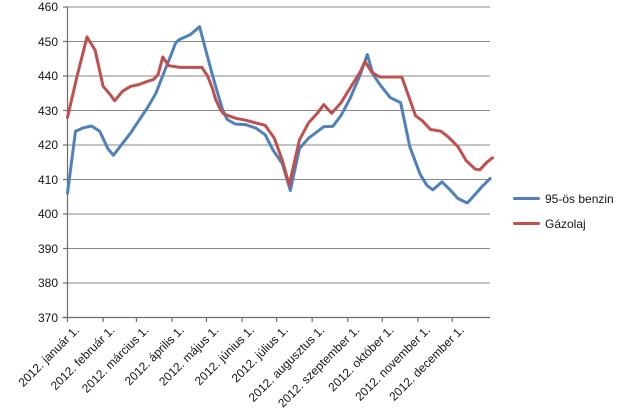  What do you see at coordinates (47, 317) in the screenshot?
I see `y-tick-label: 370` at bounding box center [47, 317].